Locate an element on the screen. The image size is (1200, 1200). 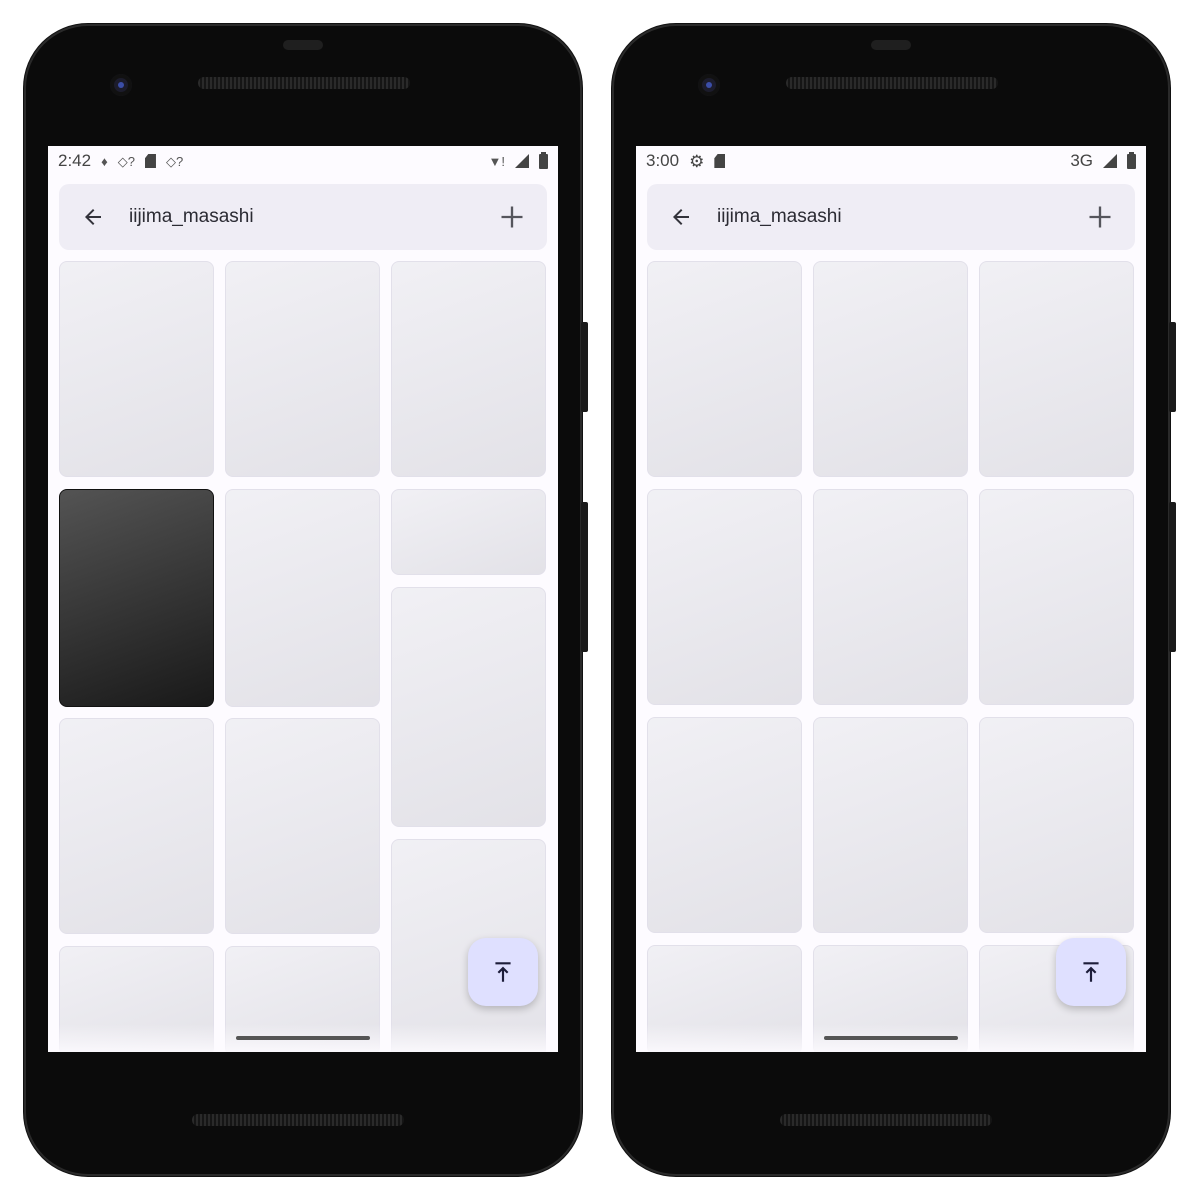
status-time: 3:00 is located at coordinates (663, 160).